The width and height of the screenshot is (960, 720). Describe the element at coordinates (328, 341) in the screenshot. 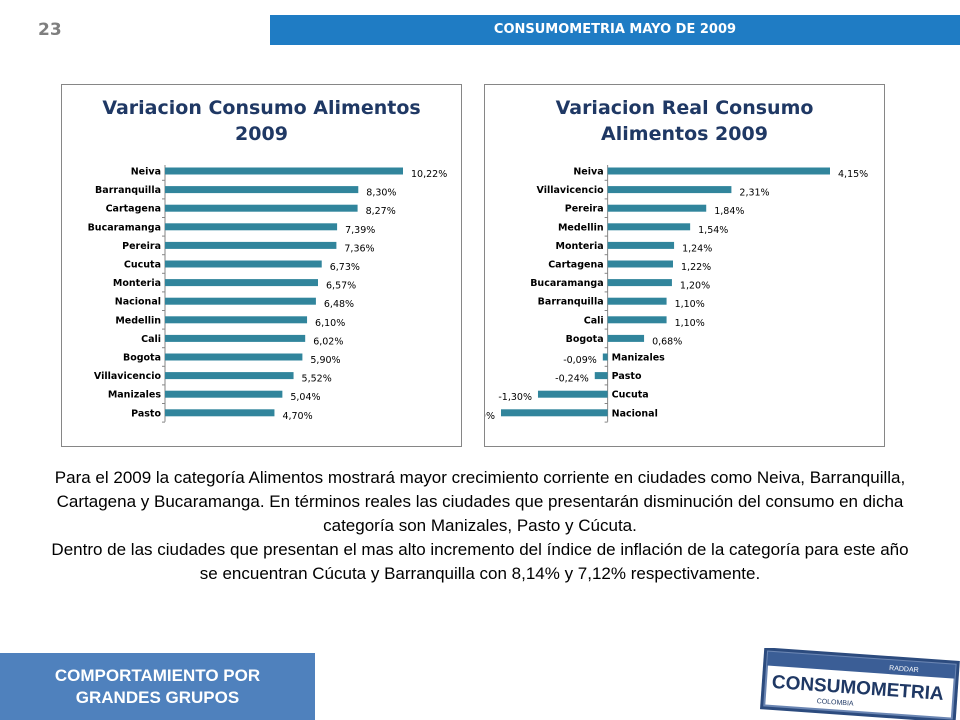

I see `data-label: 6,02%` at that location.